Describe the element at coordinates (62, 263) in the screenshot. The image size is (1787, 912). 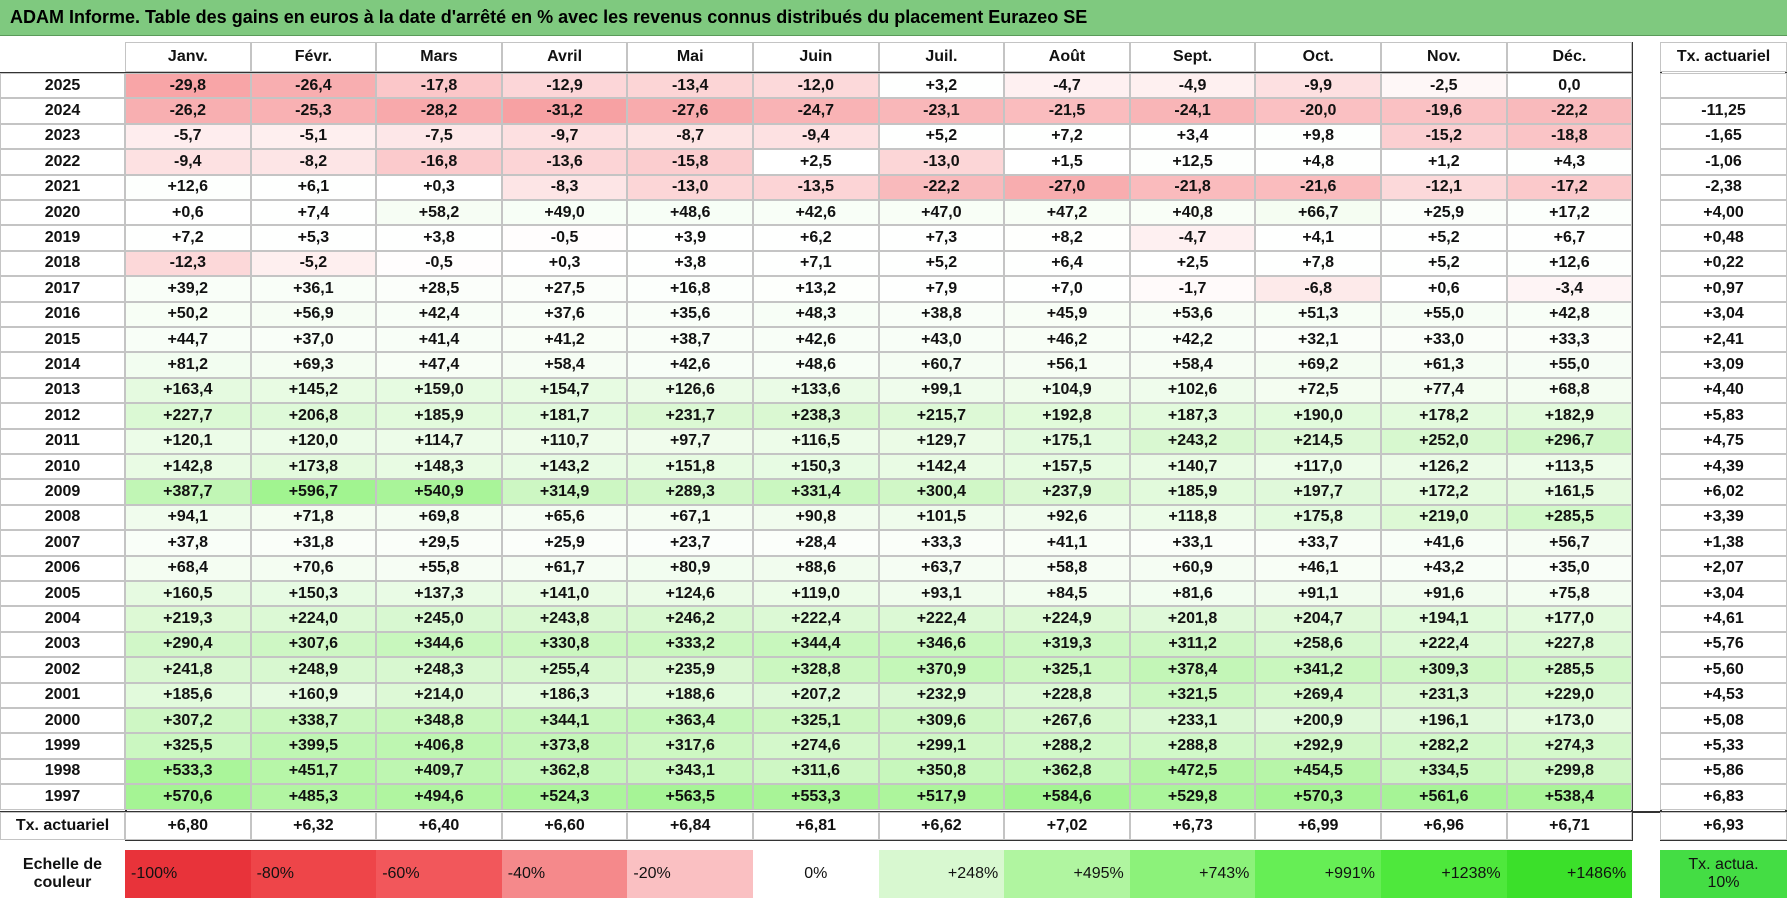
I see `row-header: 2018` at that location.